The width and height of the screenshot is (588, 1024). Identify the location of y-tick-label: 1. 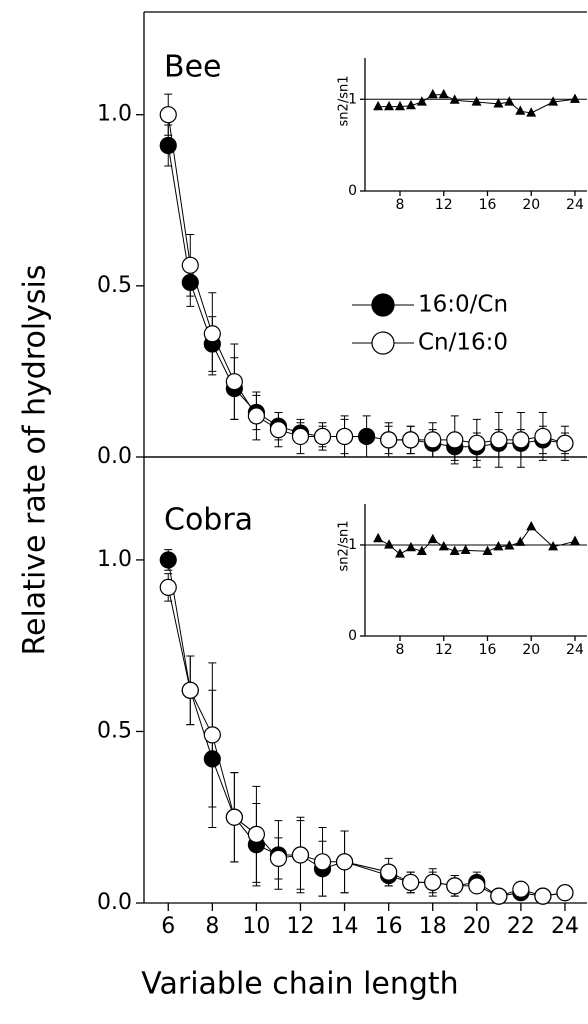
(352, 545).